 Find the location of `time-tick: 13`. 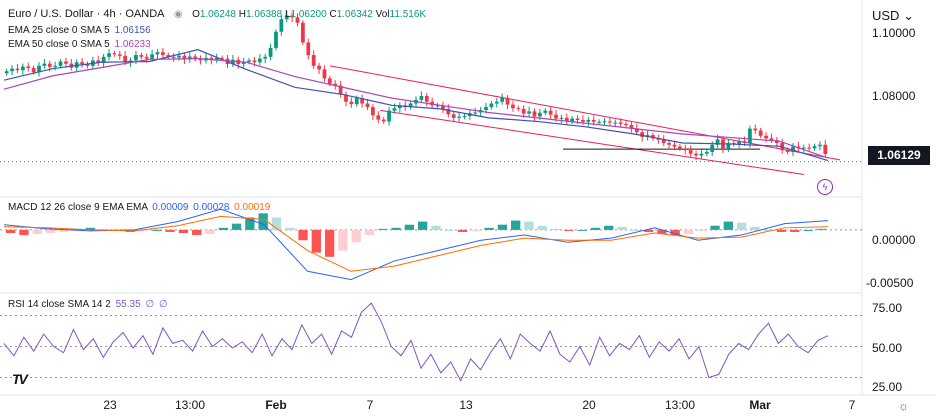

time-tick: 13 is located at coordinates (466, 405).